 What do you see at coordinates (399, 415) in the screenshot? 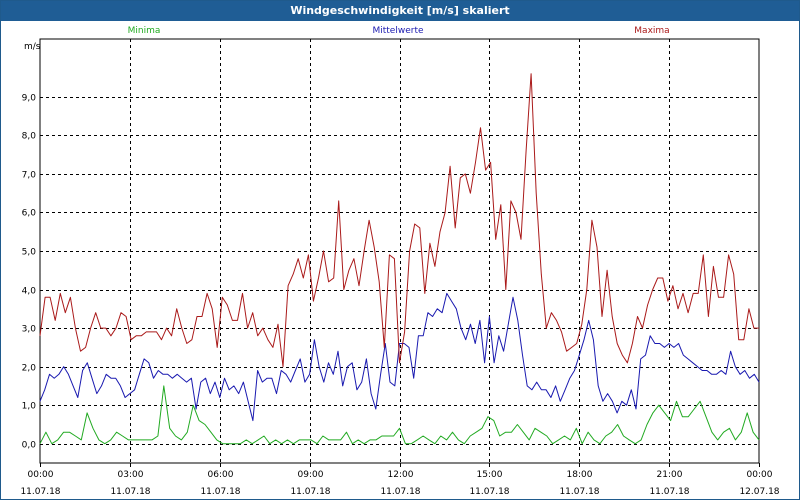
I see `series-line-minima` at bounding box center [399, 415].